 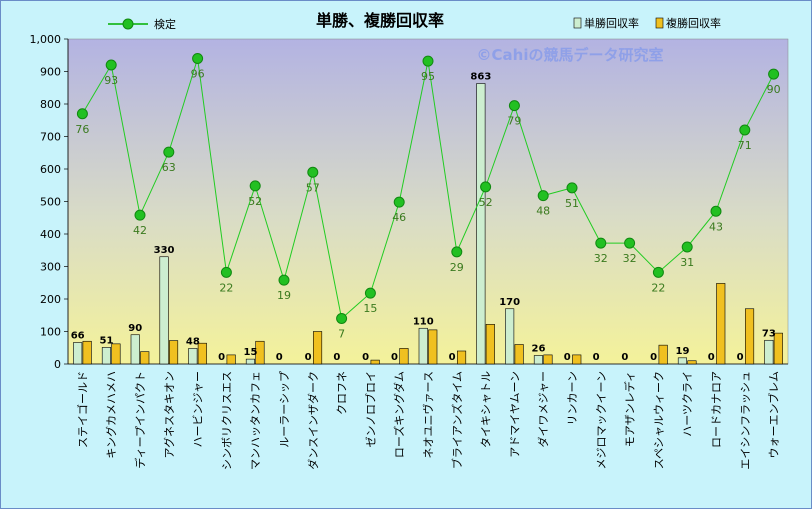 What do you see at coordinates (769, 333) in the screenshot?
I see `bar-value-label: 73` at bounding box center [769, 333].